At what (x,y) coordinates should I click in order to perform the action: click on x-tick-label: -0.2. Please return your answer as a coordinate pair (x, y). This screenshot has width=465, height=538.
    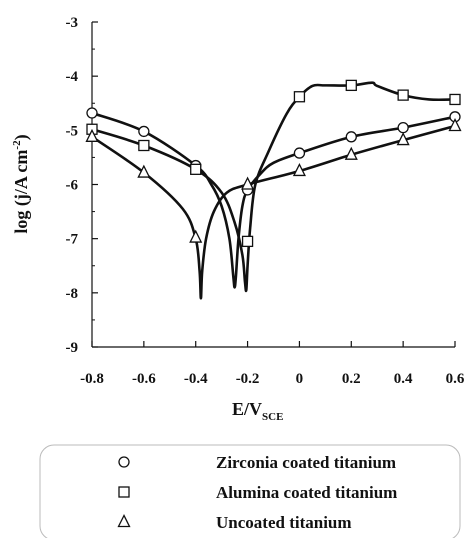
    Looking at the image, I should click on (248, 379).